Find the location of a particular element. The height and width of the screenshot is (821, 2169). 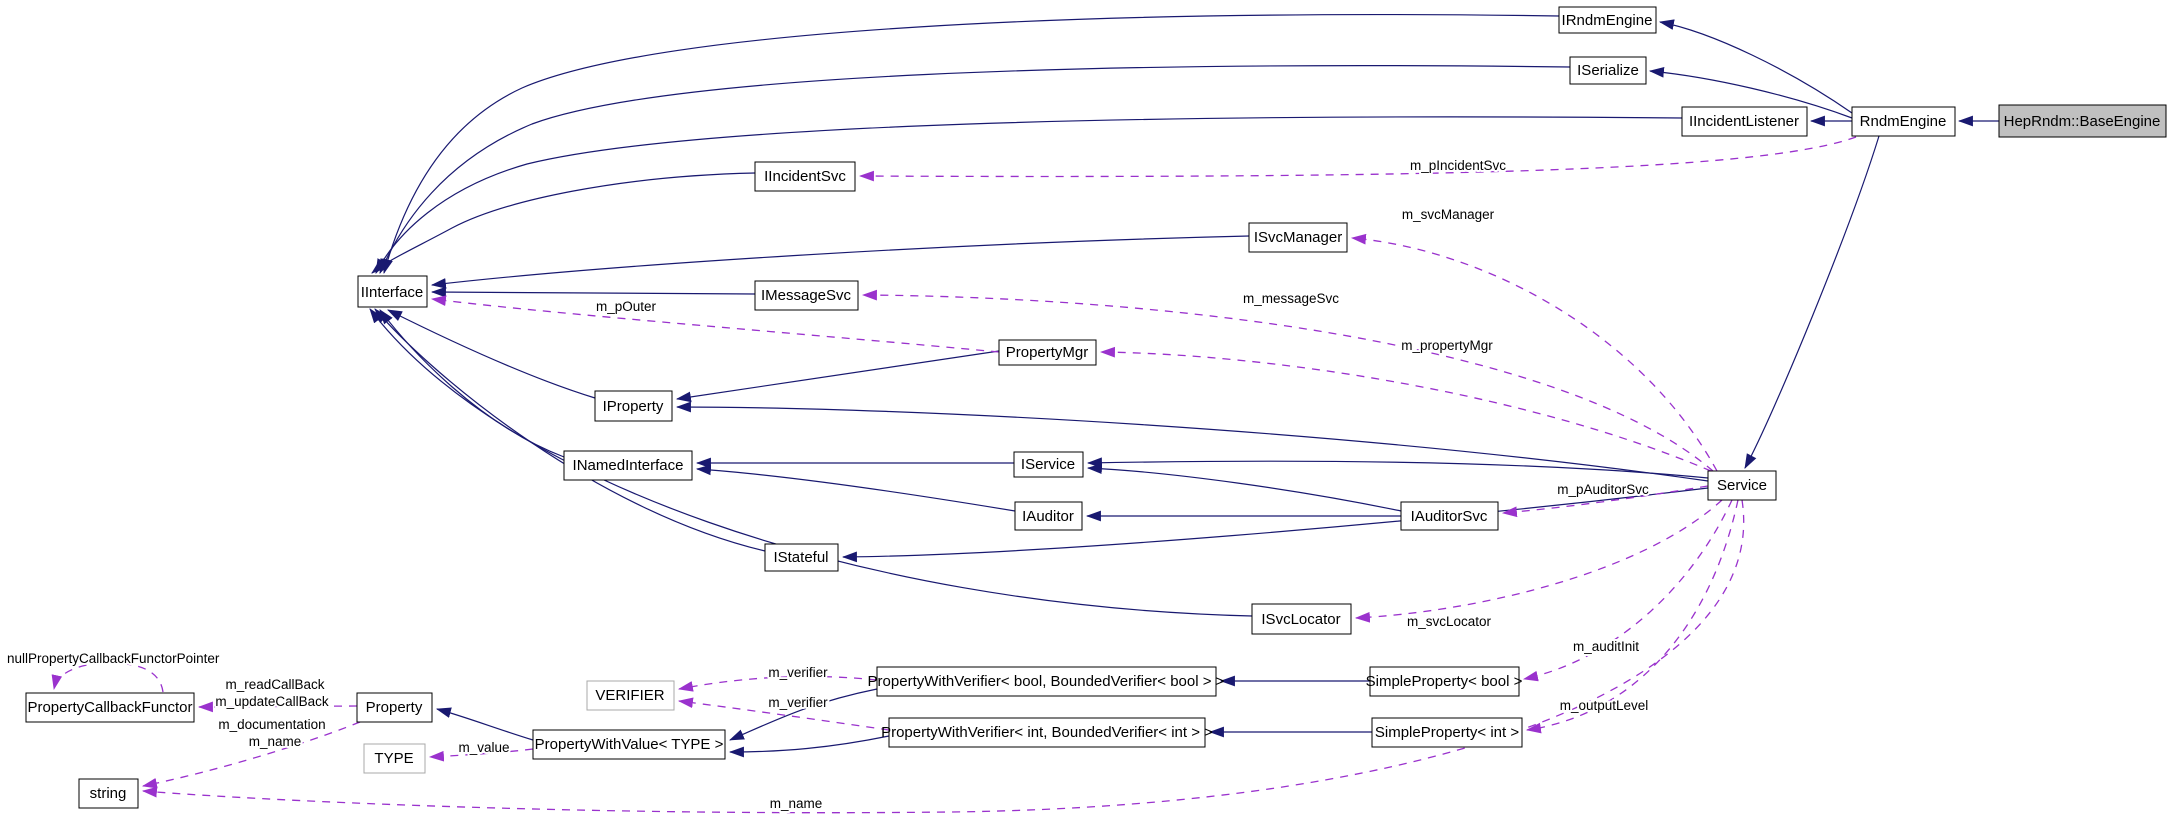

node-string-box is located at coordinates (108, 793).